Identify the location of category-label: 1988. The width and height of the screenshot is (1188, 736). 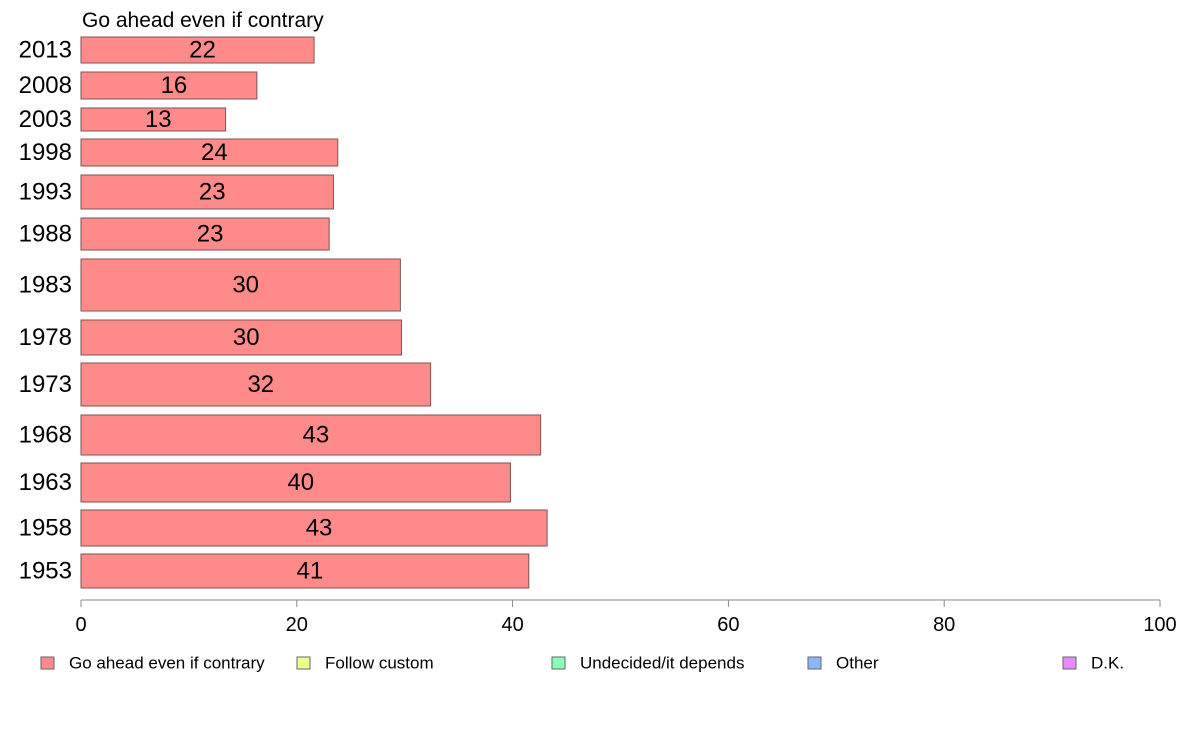
(45, 234).